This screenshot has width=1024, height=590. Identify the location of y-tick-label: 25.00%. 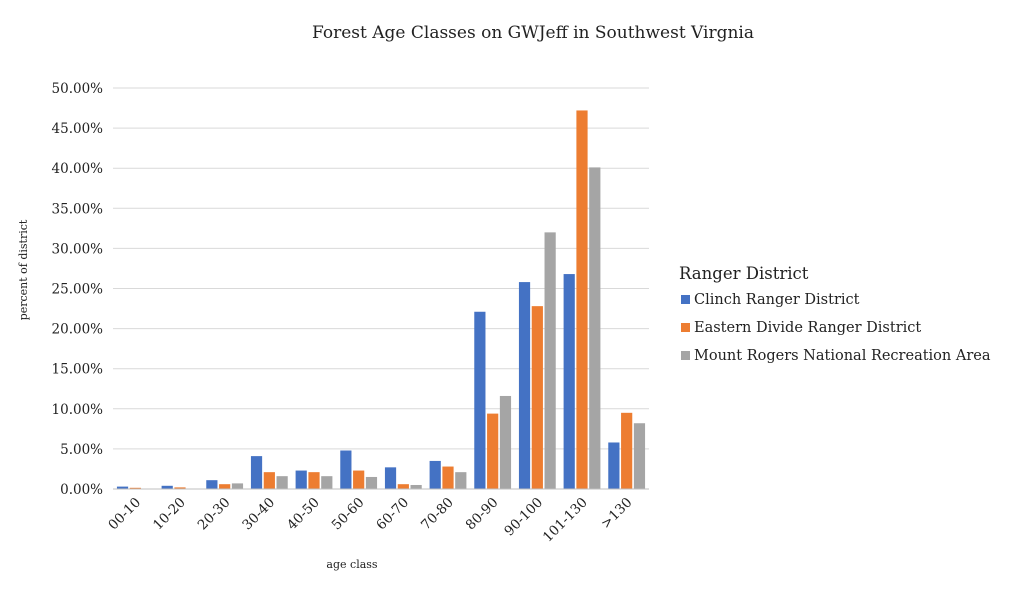
(78, 290).